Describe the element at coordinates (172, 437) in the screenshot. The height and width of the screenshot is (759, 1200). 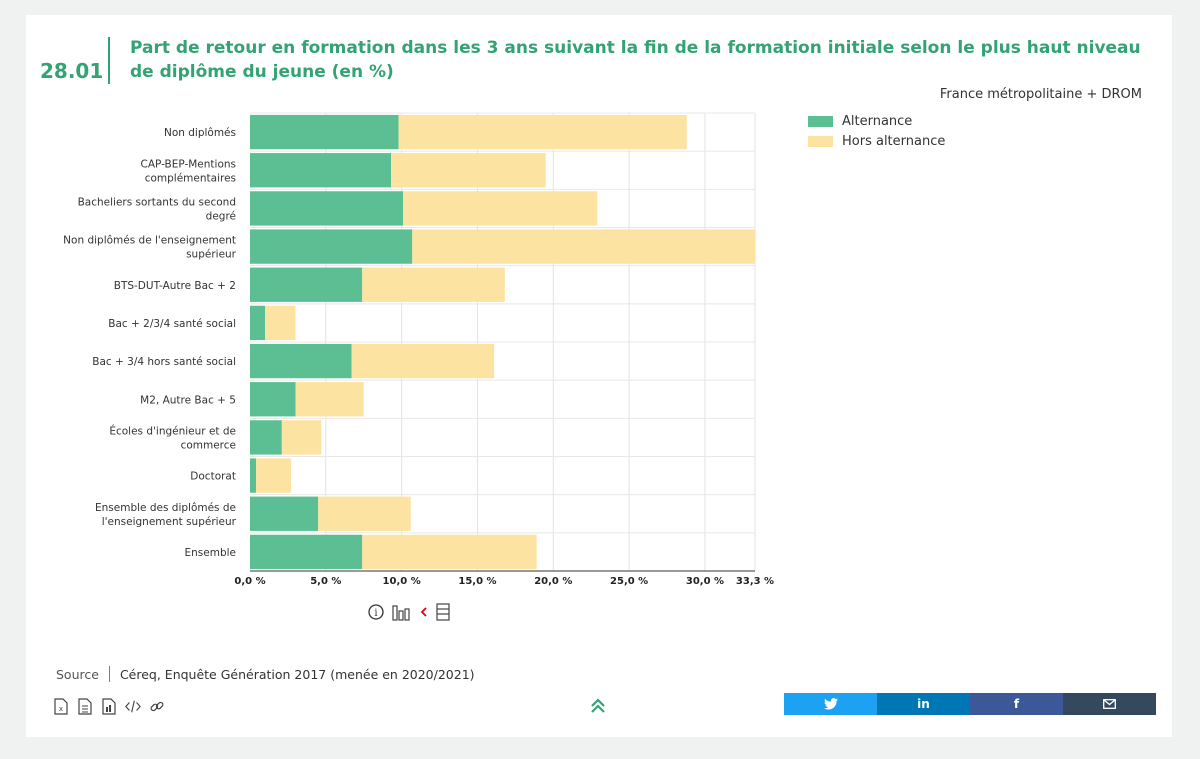
I see `category-label: Écoles d'ingénieur et de commerce` at that location.